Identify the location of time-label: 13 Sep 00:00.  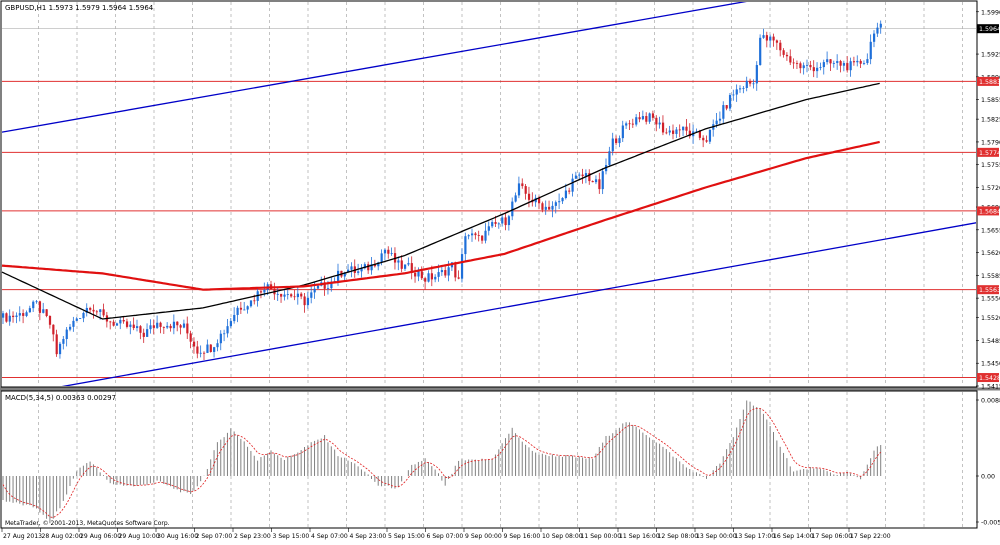
(716, 536).